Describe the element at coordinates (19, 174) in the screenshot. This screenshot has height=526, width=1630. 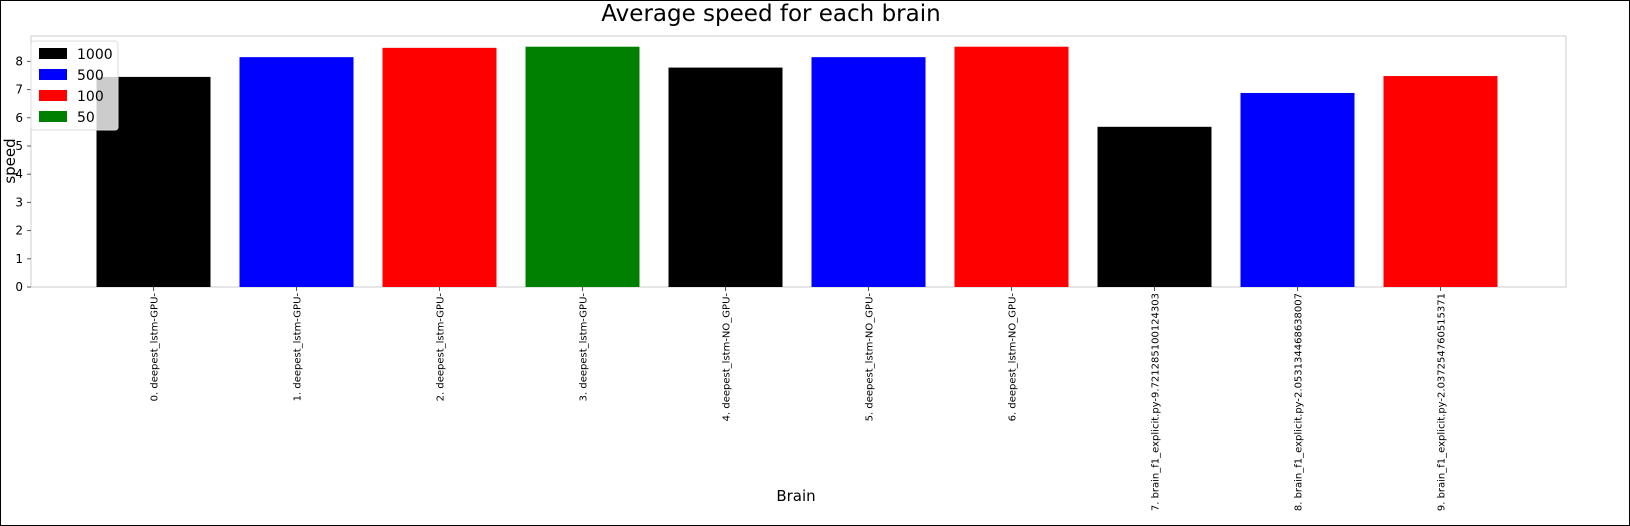
I see `y-tick-label: 4` at that location.